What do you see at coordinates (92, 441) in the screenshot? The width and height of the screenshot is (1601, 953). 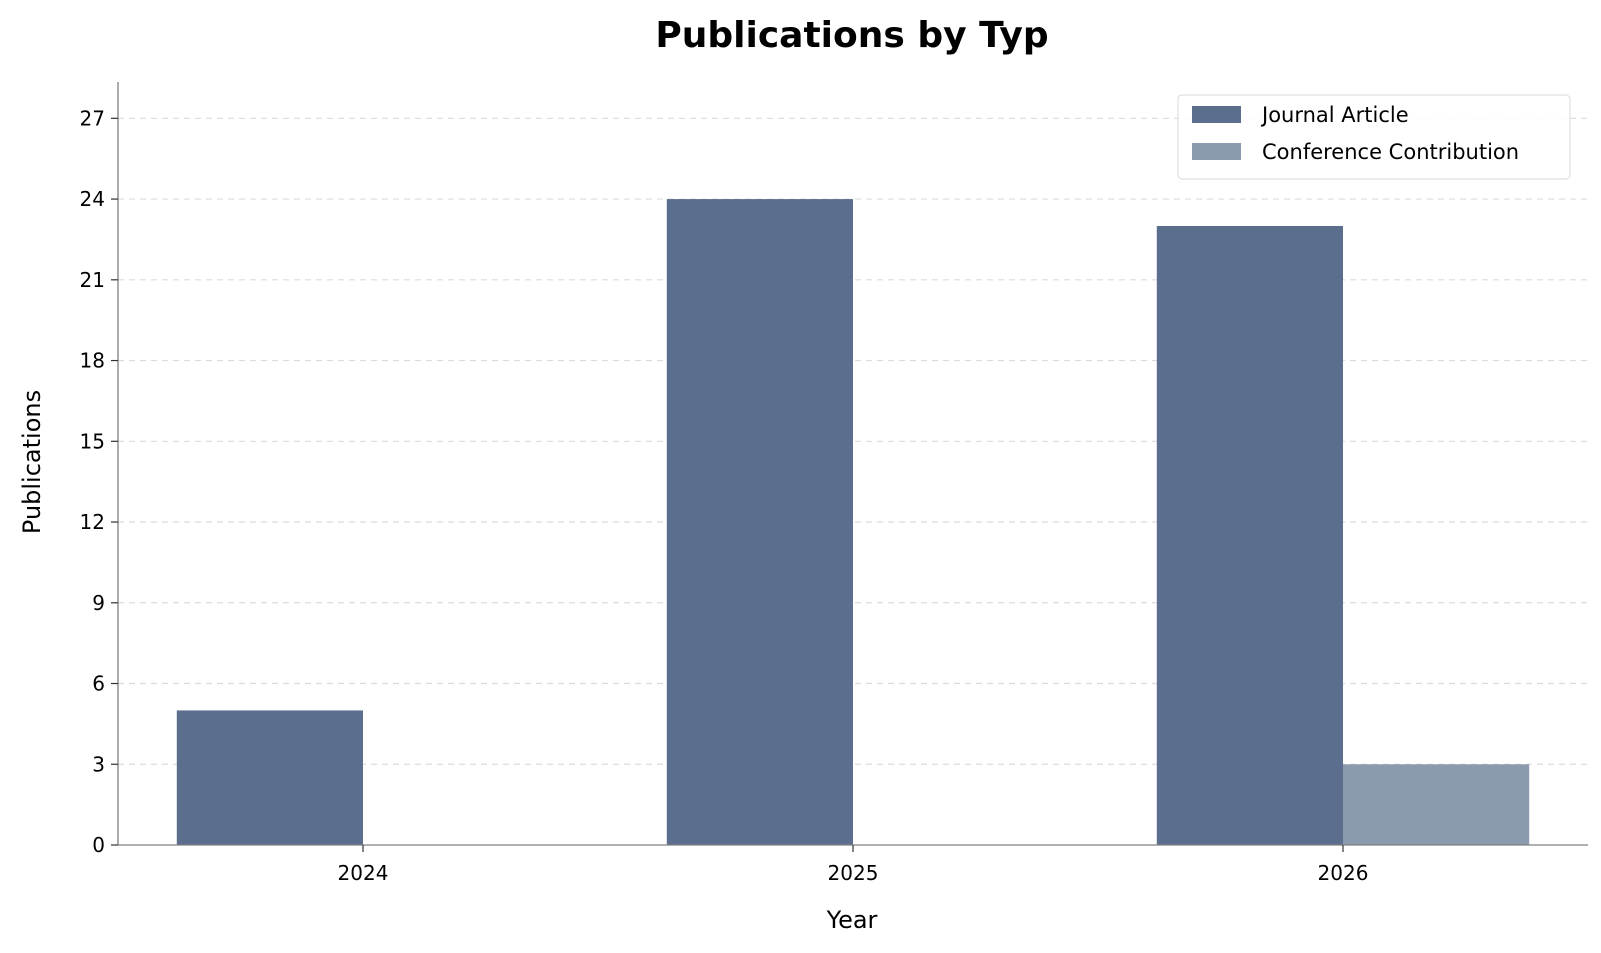 I see `y-tick-label: 15` at bounding box center [92, 441].